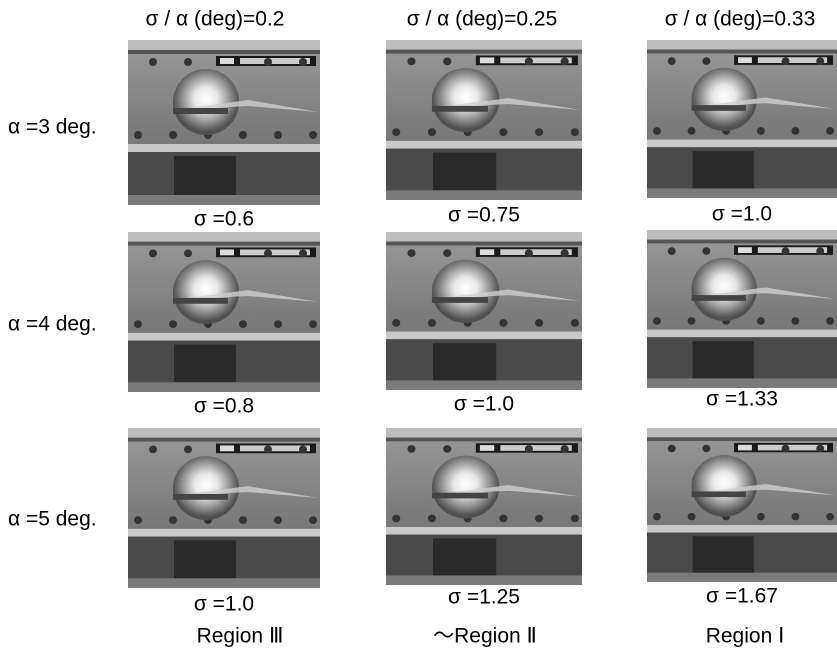 Image resolution: width=837 pixels, height=653 pixels. I want to click on region-label: ～Region Ⅱ, so click(485, 636).